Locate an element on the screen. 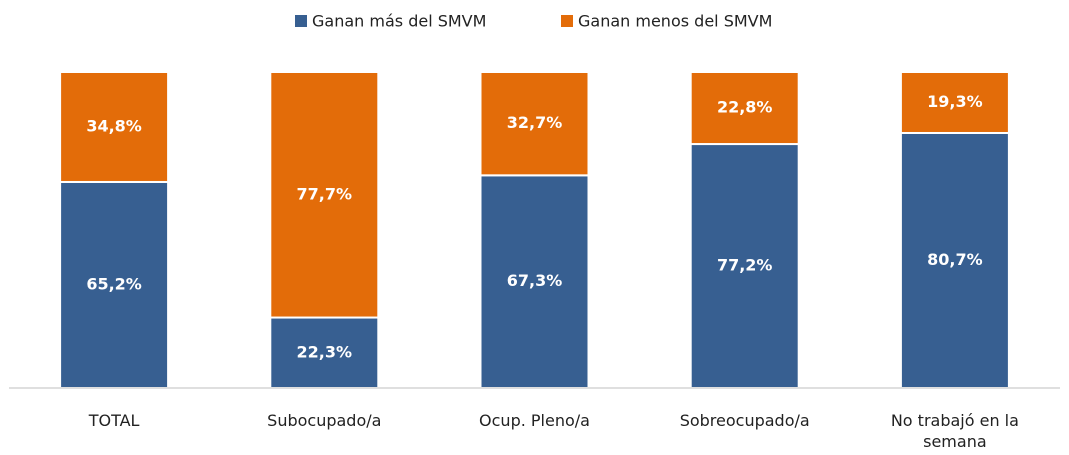 The height and width of the screenshot is (455, 1069). data-label: 32,7% is located at coordinates (535, 122).